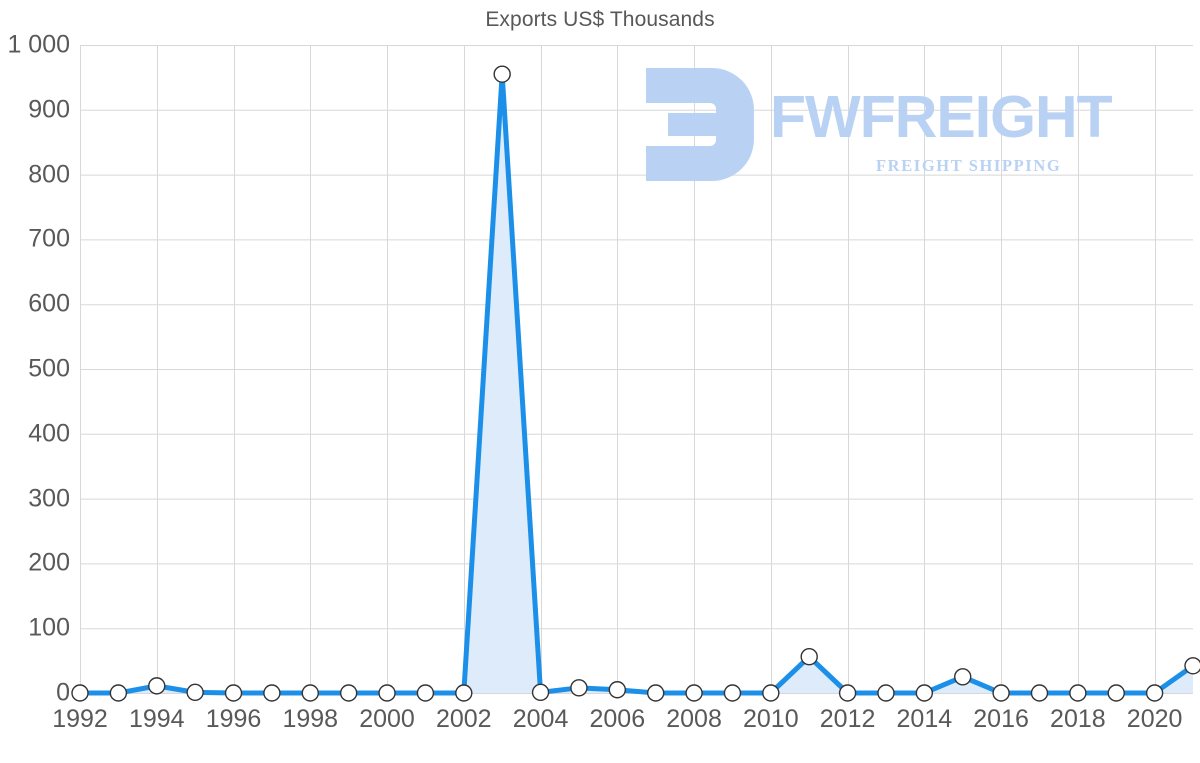  Describe the element at coordinates (617, 719) in the screenshot. I see `x-axis-tick-label: 2006` at that location.